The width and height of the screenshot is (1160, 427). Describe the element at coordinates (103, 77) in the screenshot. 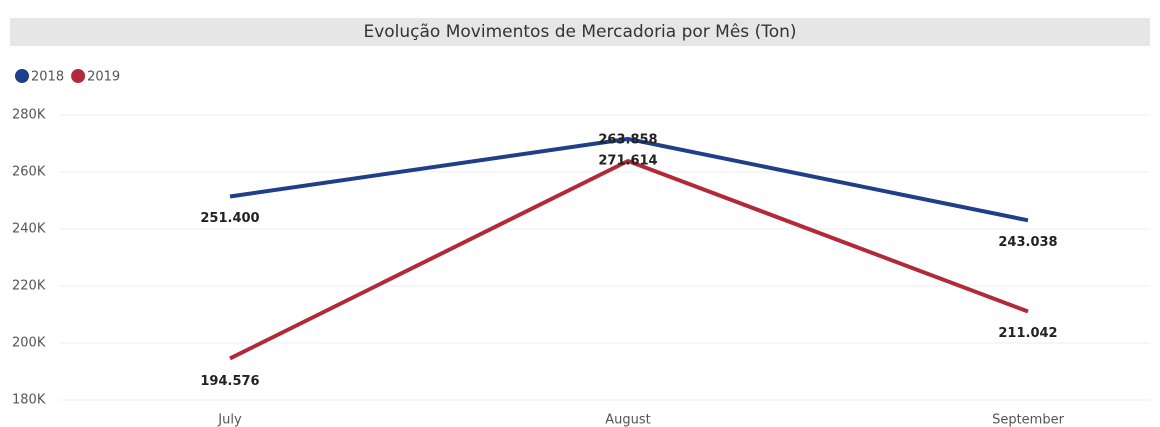

I see `legend-label: 2019` at that location.